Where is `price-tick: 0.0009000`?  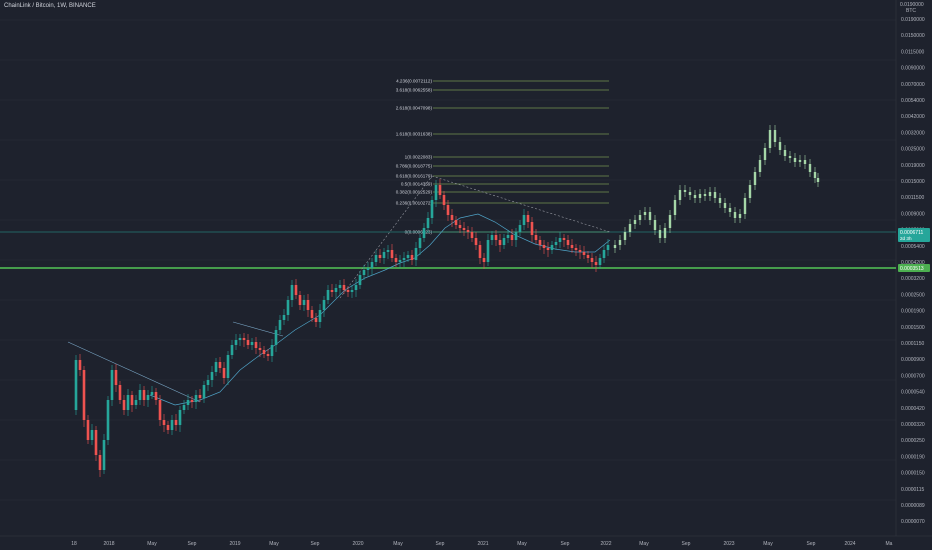 price-tick: 0.0009000 is located at coordinates (913, 214).